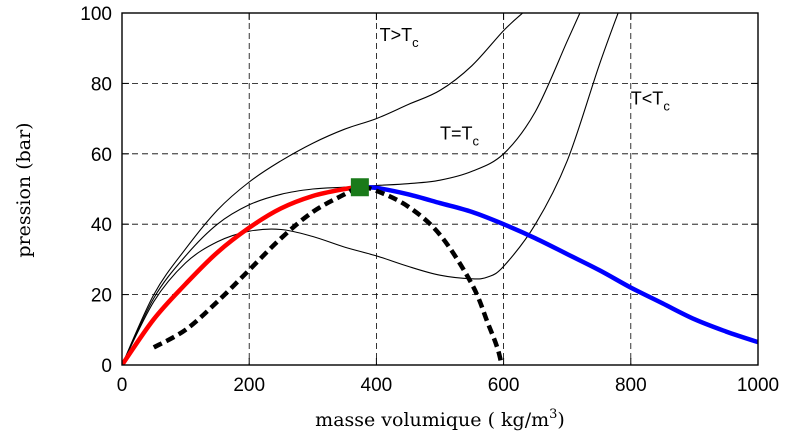 This screenshot has width=787, height=443. I want to click on curve-annotation: T<Tc, so click(651, 101).